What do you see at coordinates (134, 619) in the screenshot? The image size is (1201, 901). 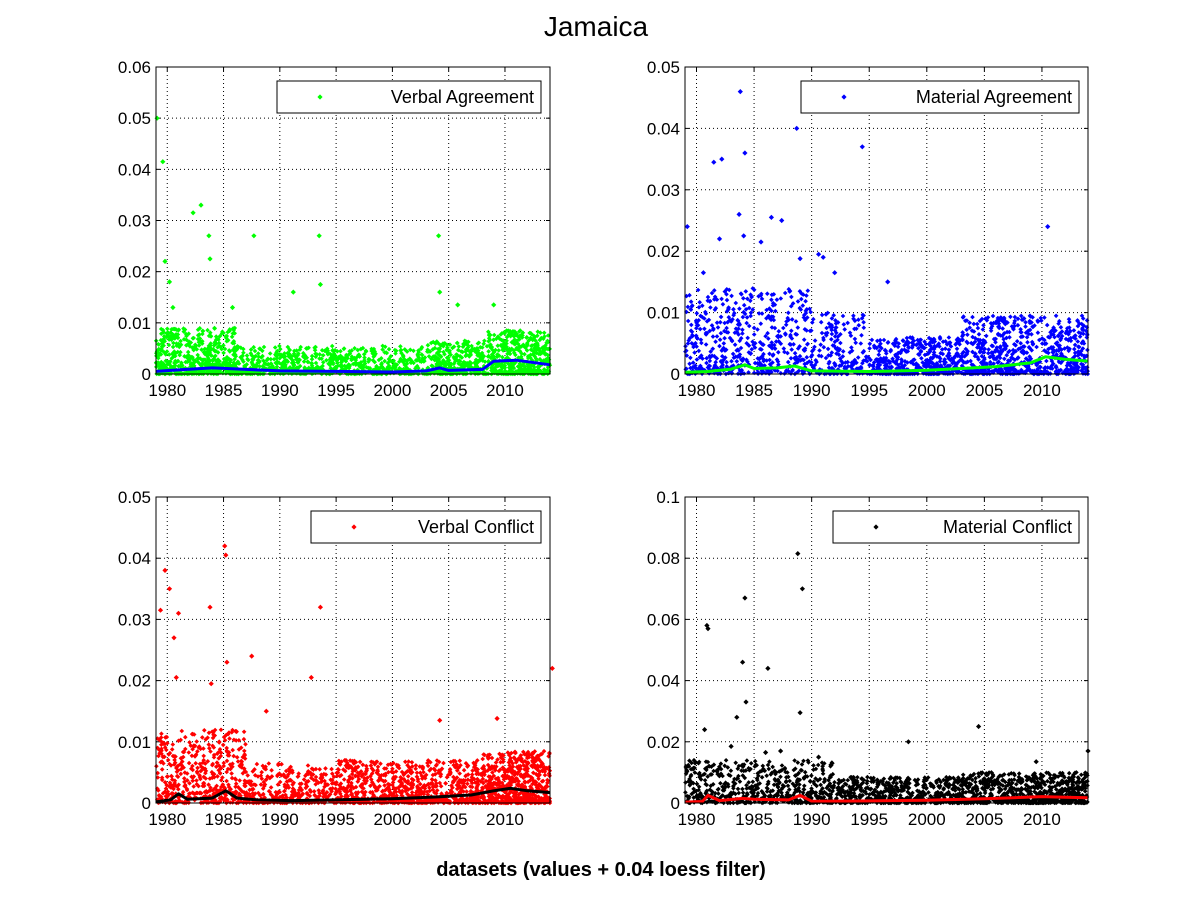 I see `y-tick-label: 0.03` at bounding box center [134, 619].